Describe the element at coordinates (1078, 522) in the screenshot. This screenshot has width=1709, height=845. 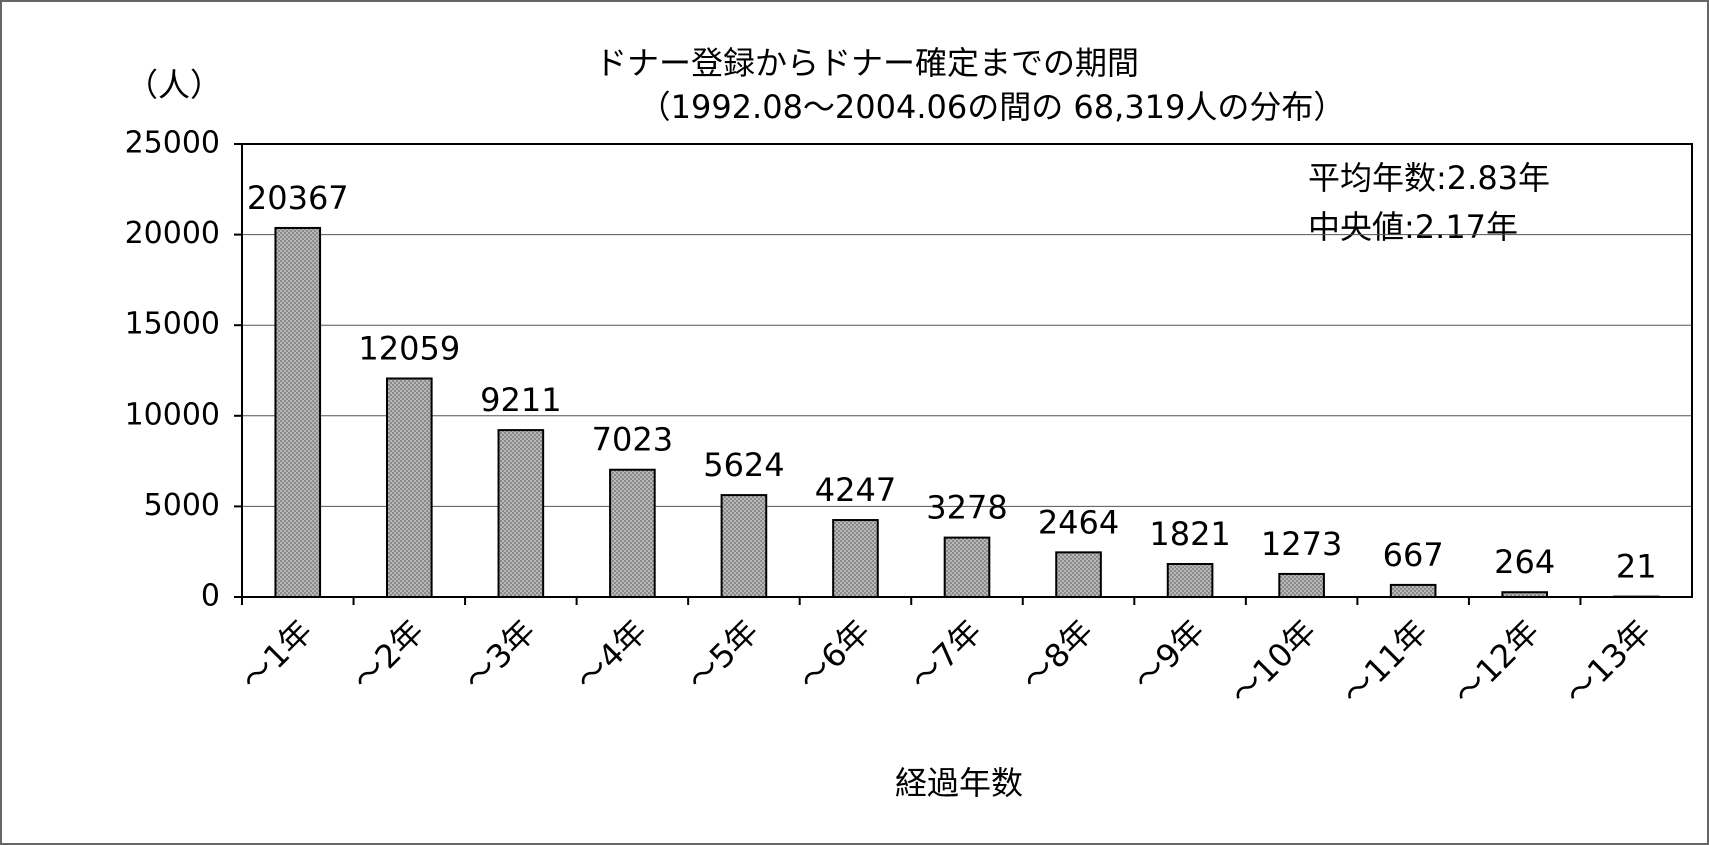
I see `data-label: 2464` at that location.